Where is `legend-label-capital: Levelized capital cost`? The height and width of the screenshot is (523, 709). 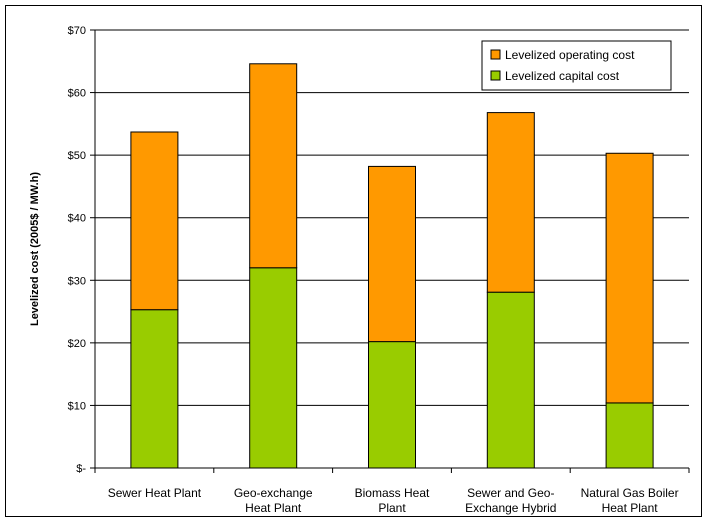 legend-label-capital: Levelized capital cost is located at coordinates (562, 76).